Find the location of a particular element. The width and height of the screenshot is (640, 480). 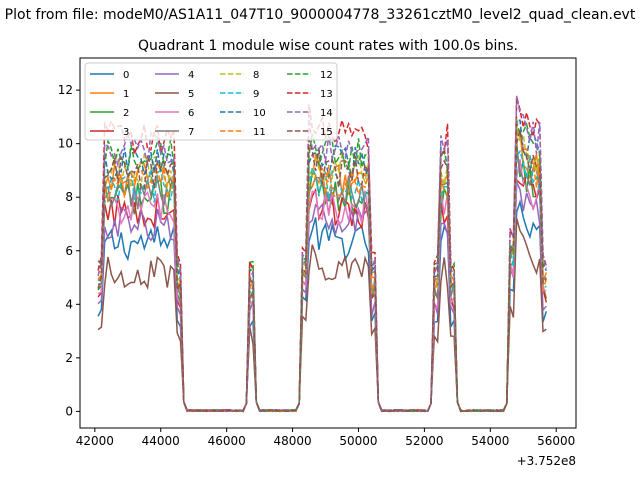

legend-label: 2 is located at coordinates (126, 113).